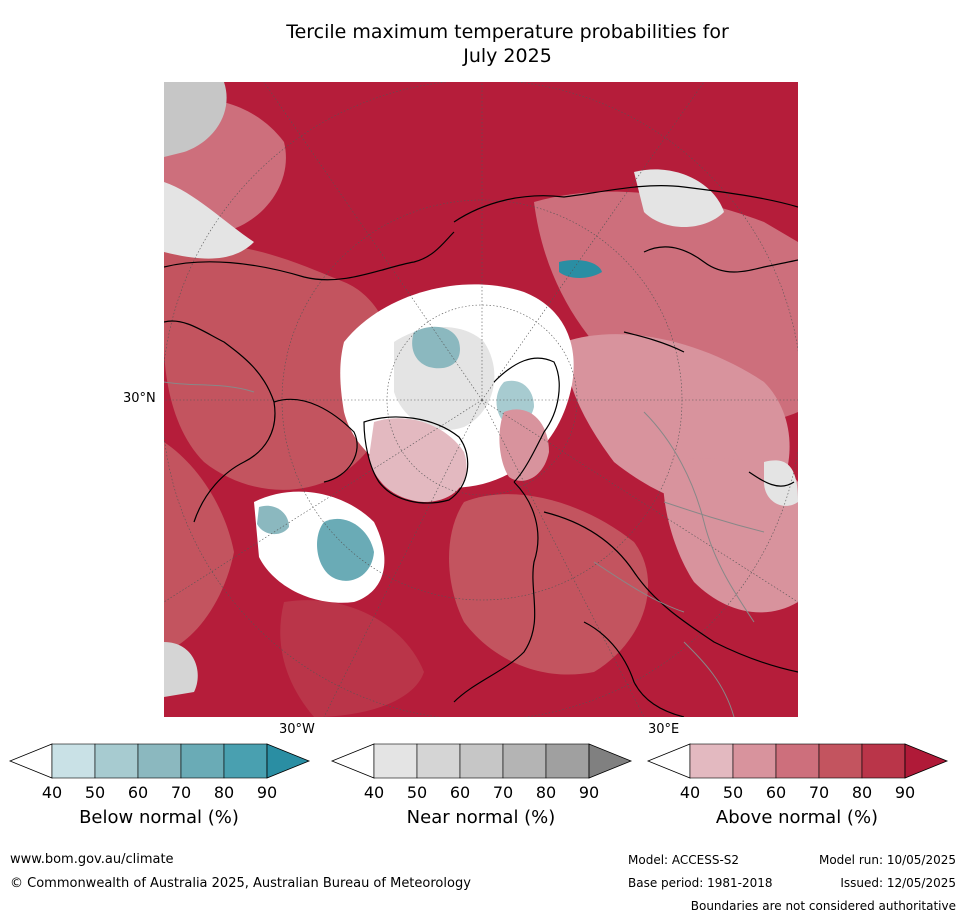 This screenshot has height=919, width=965. I want to click on shade-europe, so click(549, 584).